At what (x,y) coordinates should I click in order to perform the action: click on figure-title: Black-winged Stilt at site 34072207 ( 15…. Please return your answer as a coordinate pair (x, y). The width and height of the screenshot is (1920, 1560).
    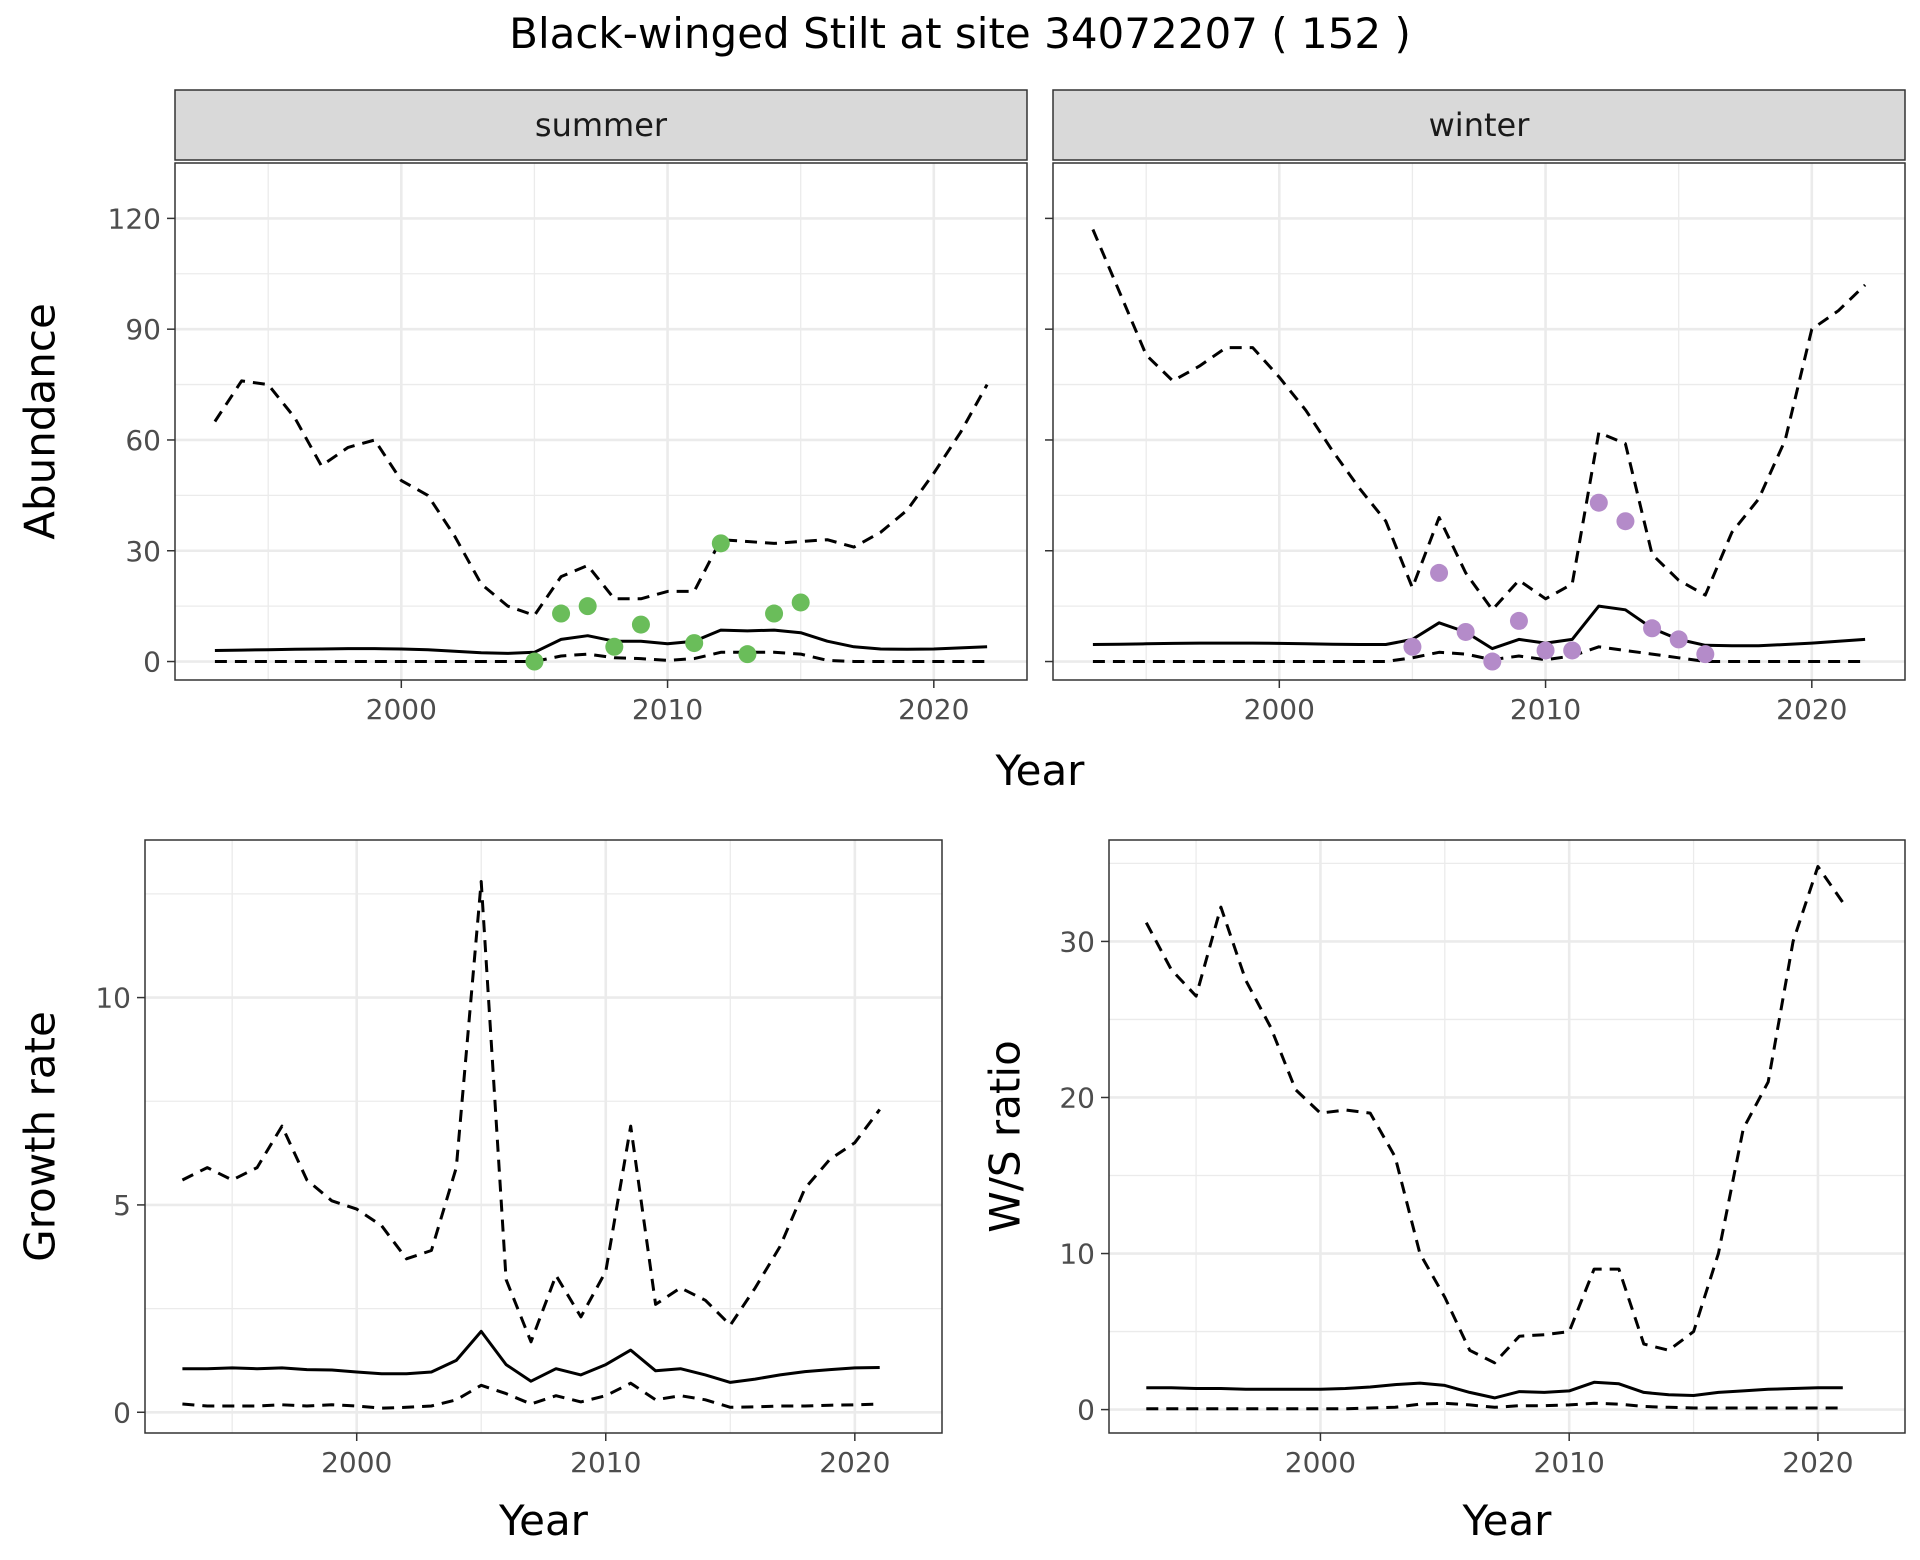
    Looking at the image, I should click on (960, 33).